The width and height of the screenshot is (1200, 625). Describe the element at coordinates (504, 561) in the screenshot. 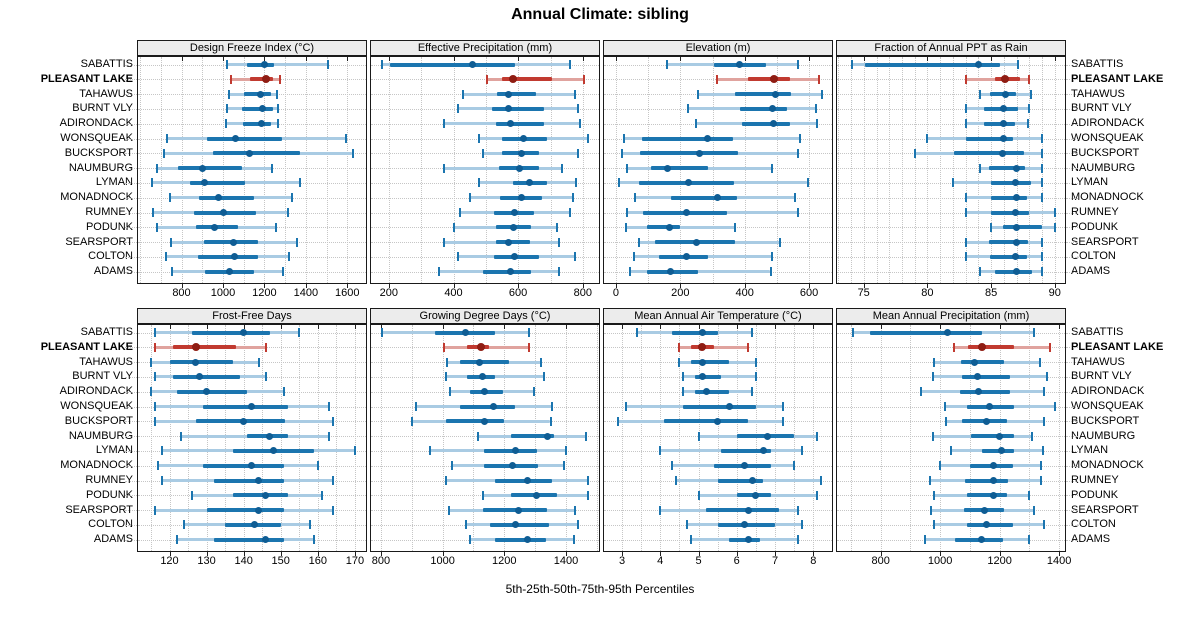

I see `axis-tick-label: 1200` at that location.